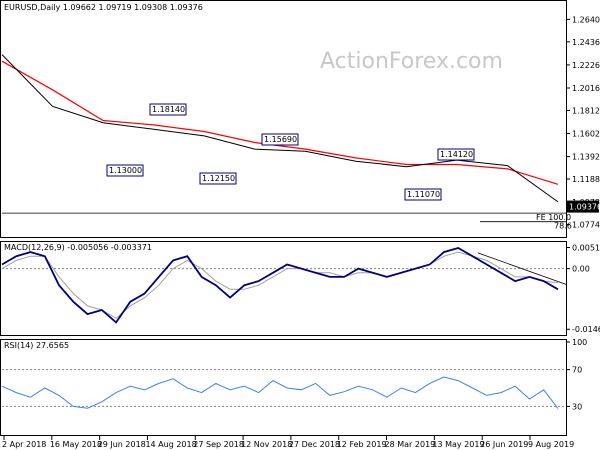  I want to click on price-tick-label: 1.24360, so click(586, 42).